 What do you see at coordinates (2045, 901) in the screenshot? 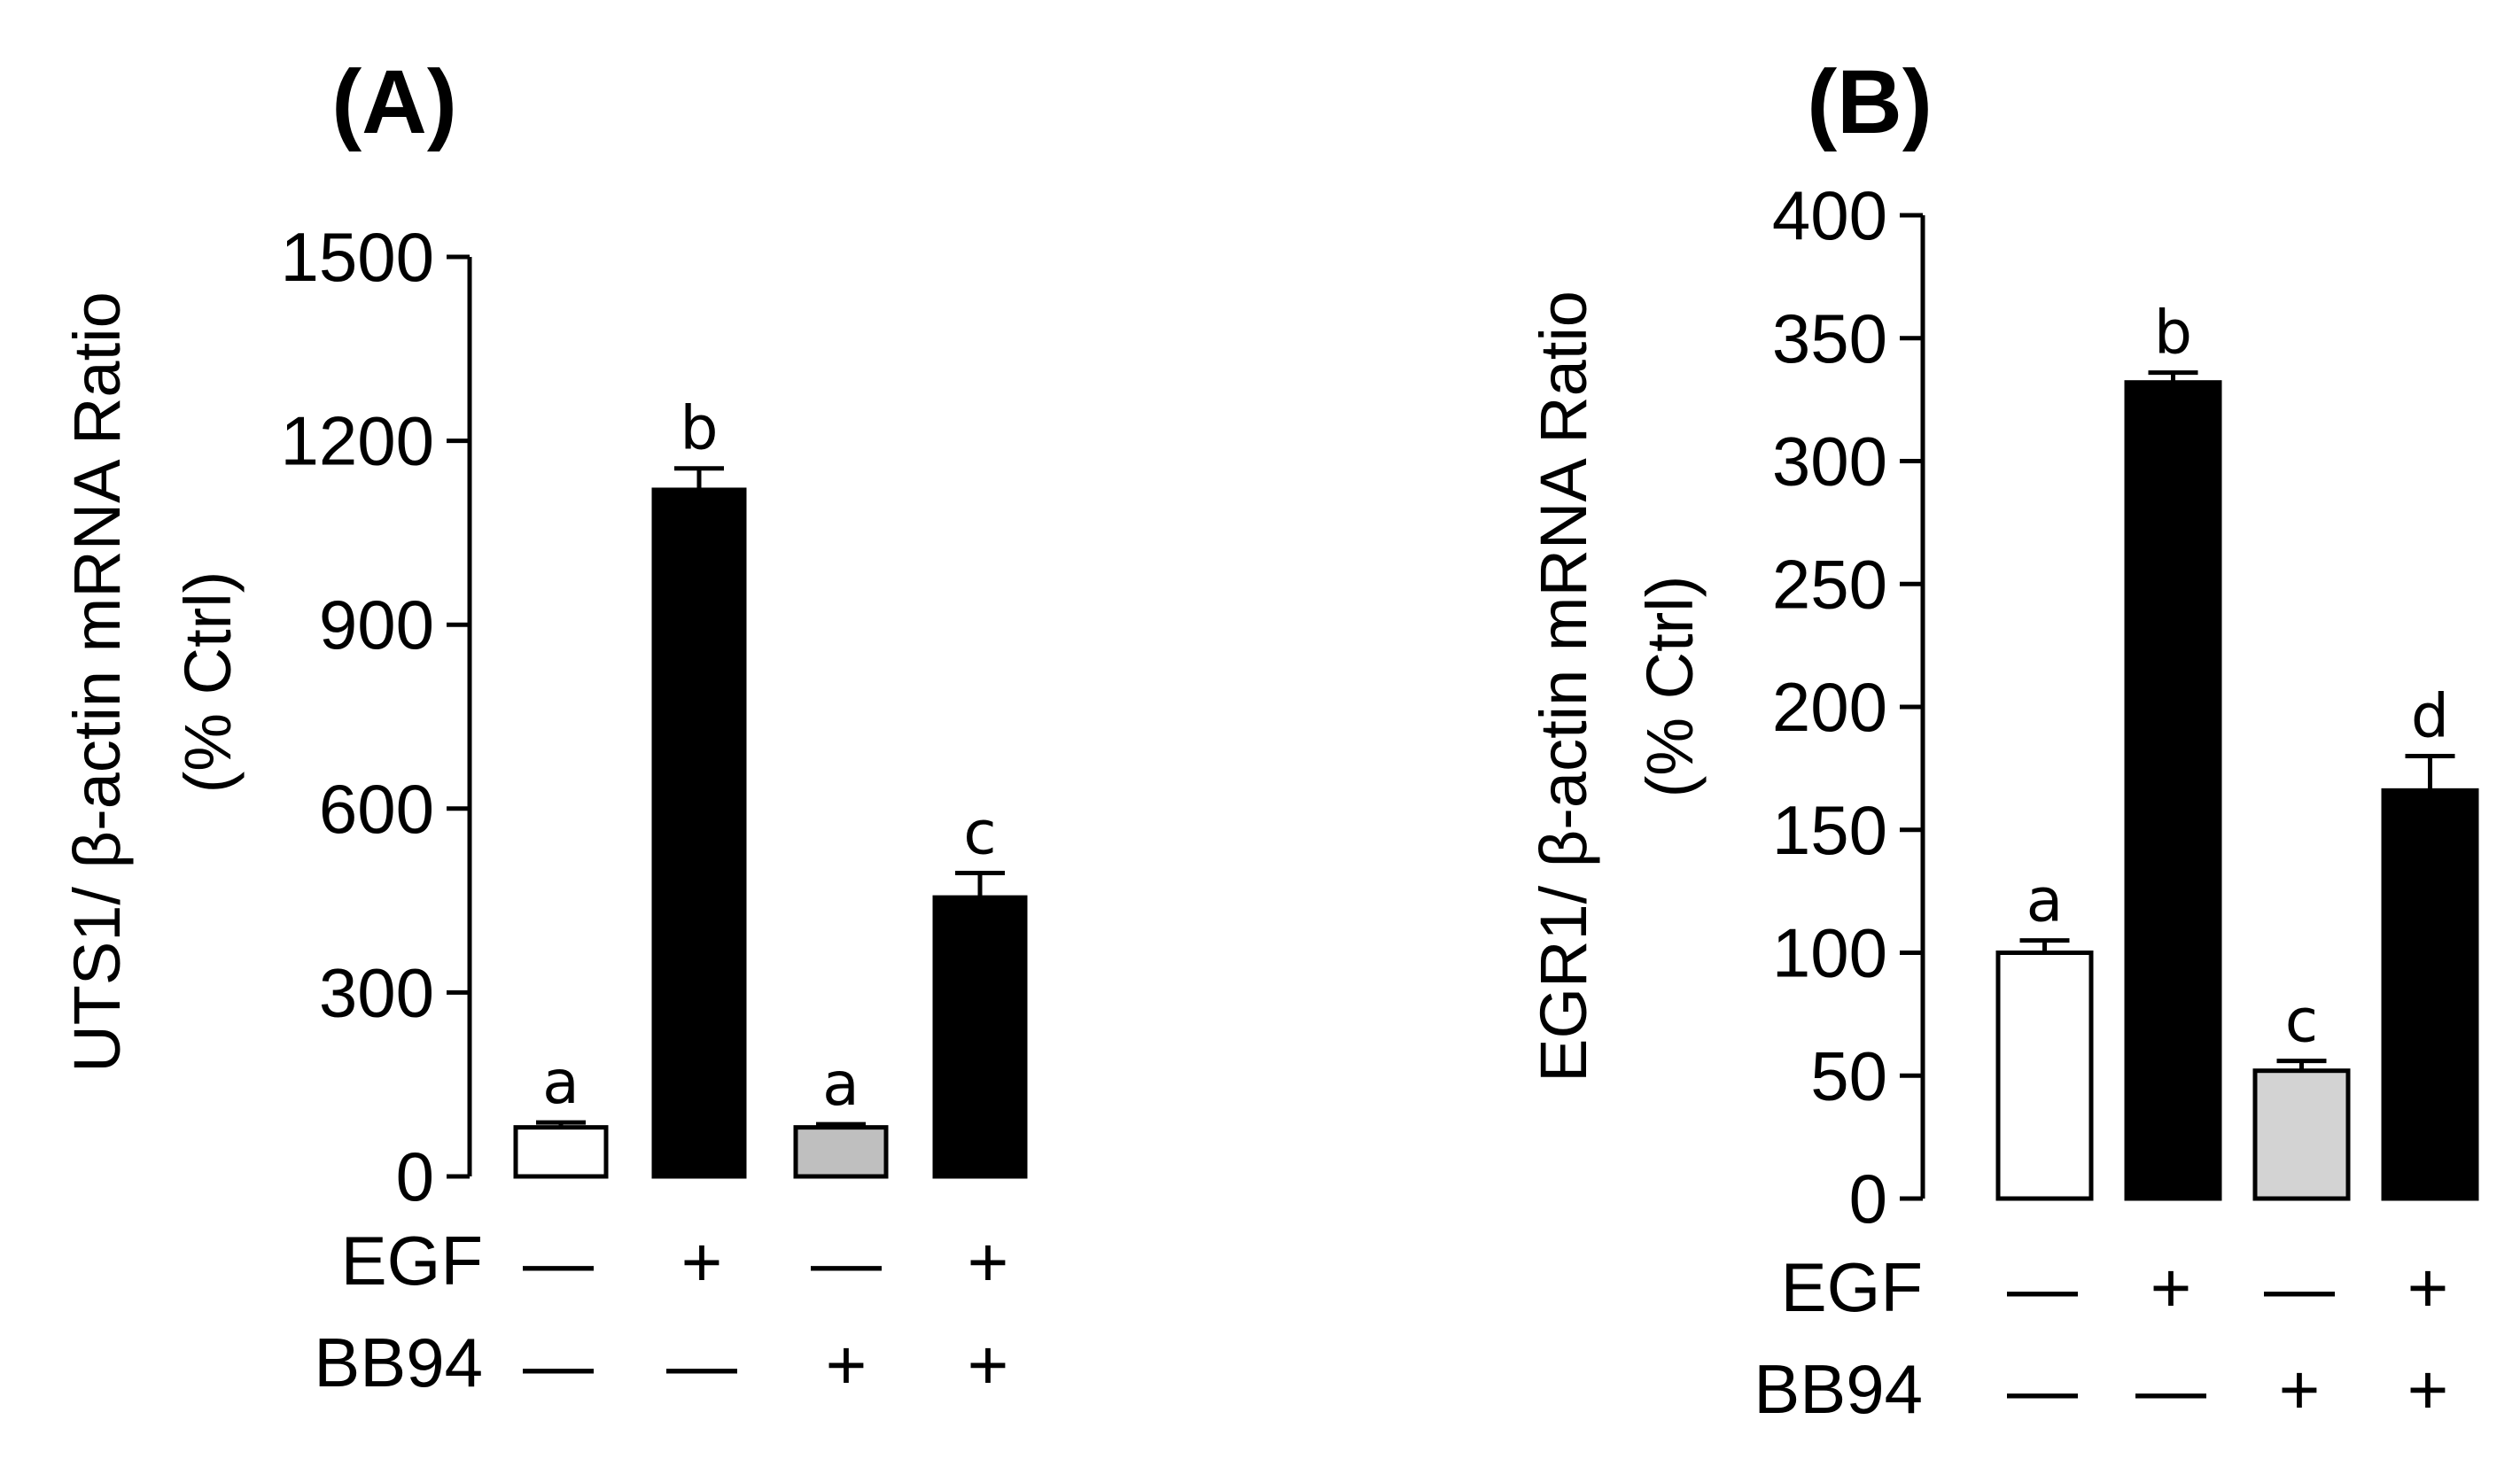
I see `panel-b-significance-letter: a` at bounding box center [2045, 901].